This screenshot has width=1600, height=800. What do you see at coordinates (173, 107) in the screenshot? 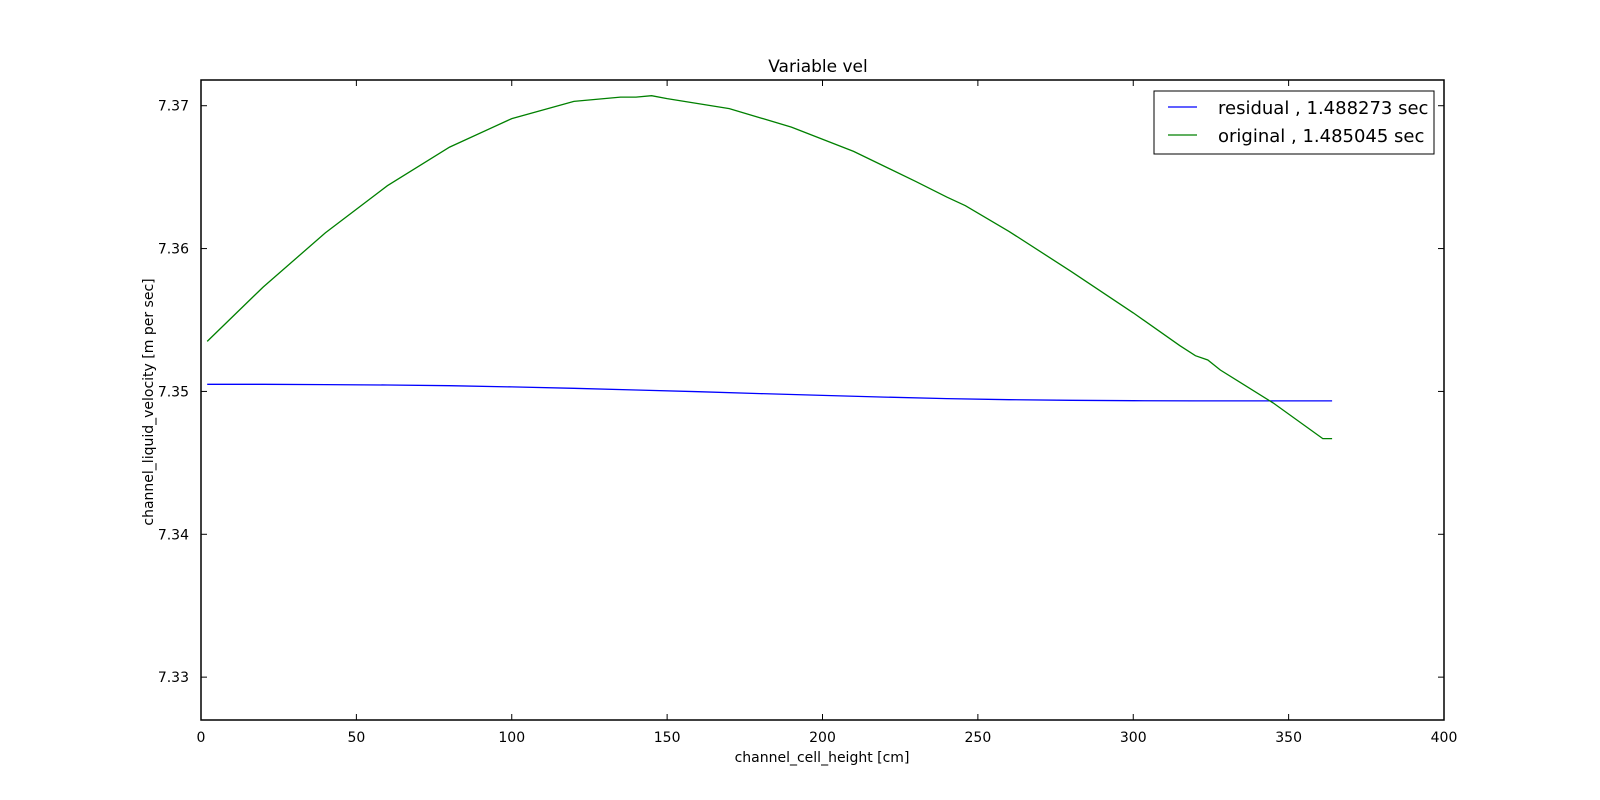
I see `y-tick-label: 7.37` at bounding box center [173, 107].